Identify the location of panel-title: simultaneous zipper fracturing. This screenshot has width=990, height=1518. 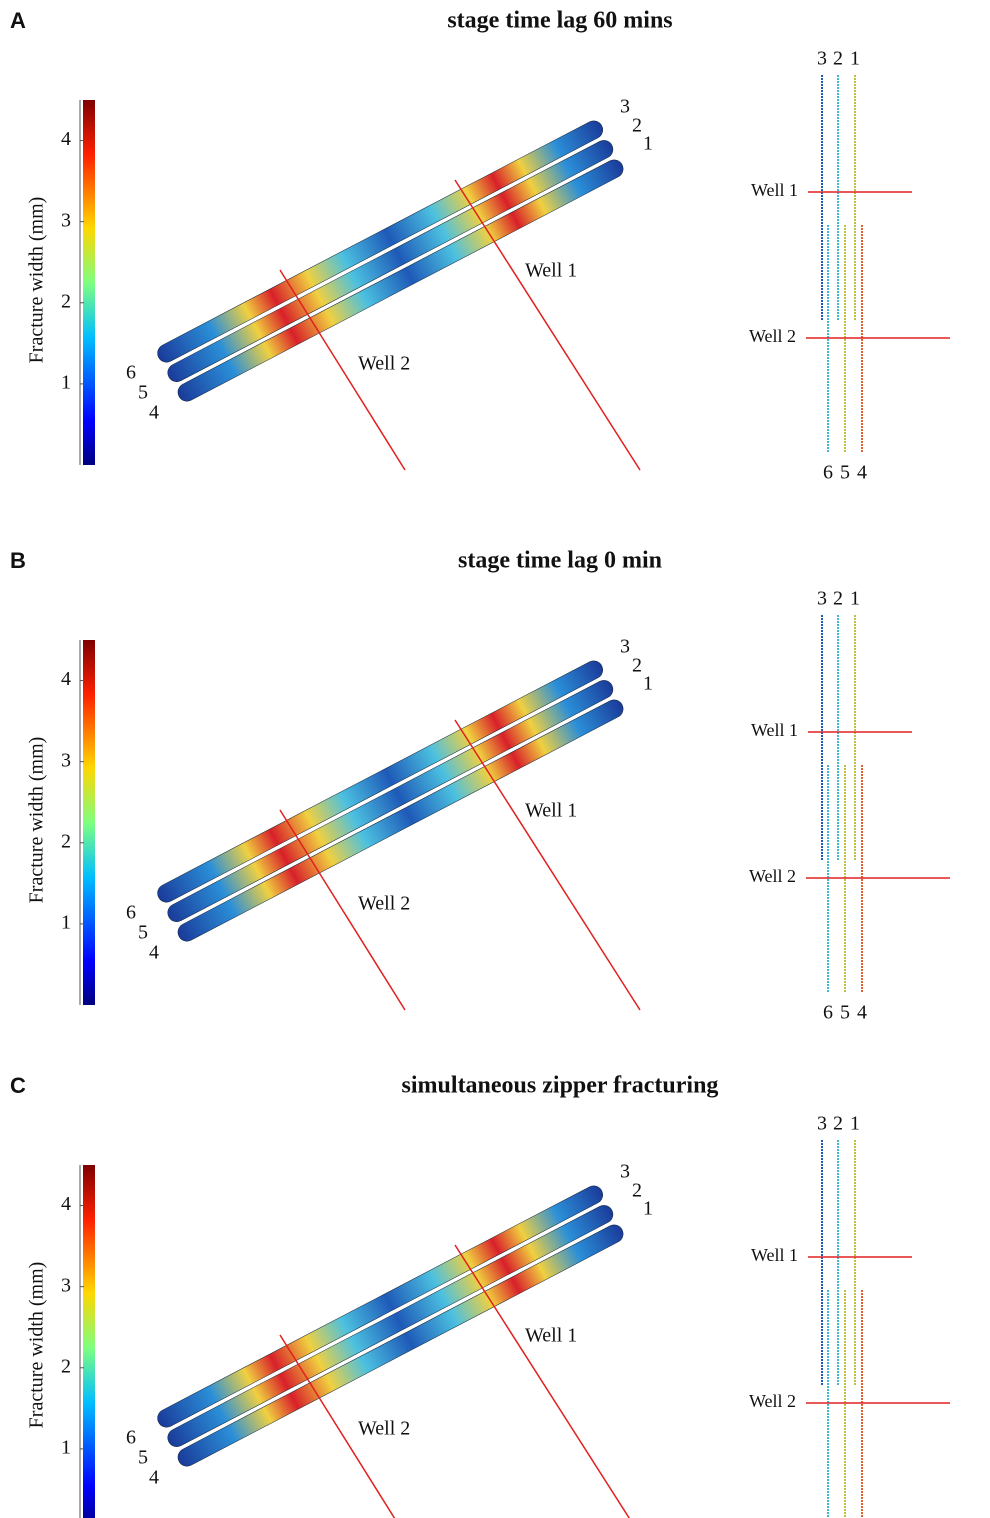
(560, 1086).